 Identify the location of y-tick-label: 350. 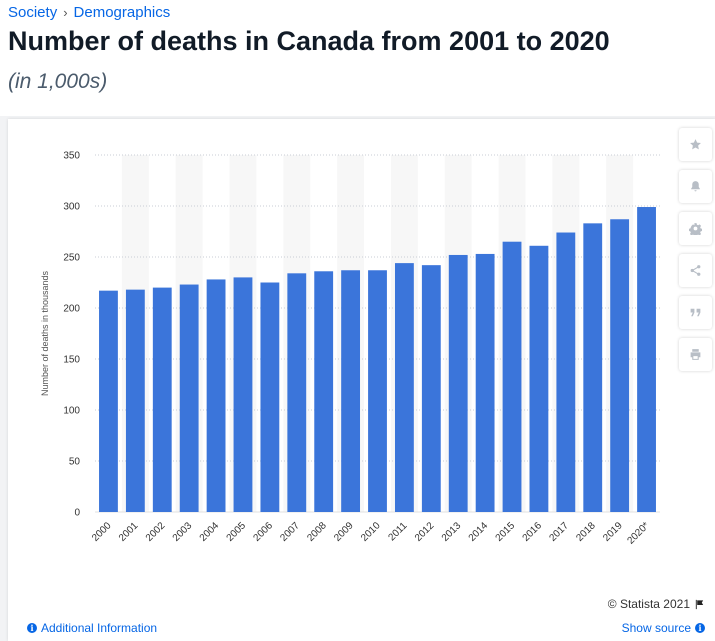
(71, 156).